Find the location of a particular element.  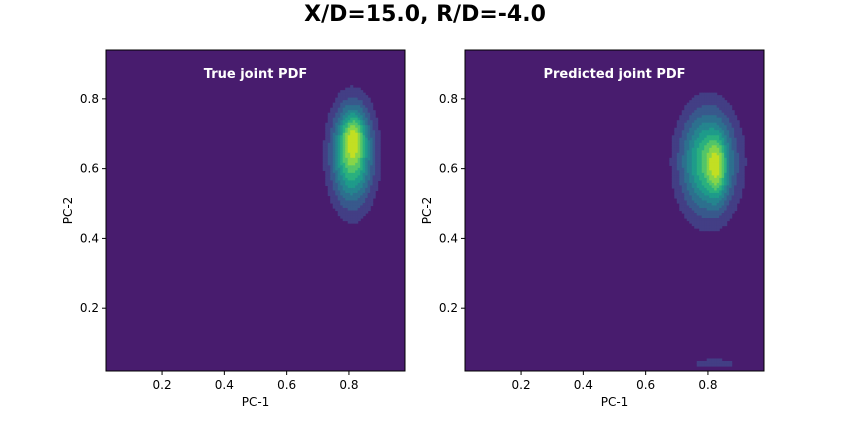

x-tick-label: 0.4 is located at coordinates (583, 385).